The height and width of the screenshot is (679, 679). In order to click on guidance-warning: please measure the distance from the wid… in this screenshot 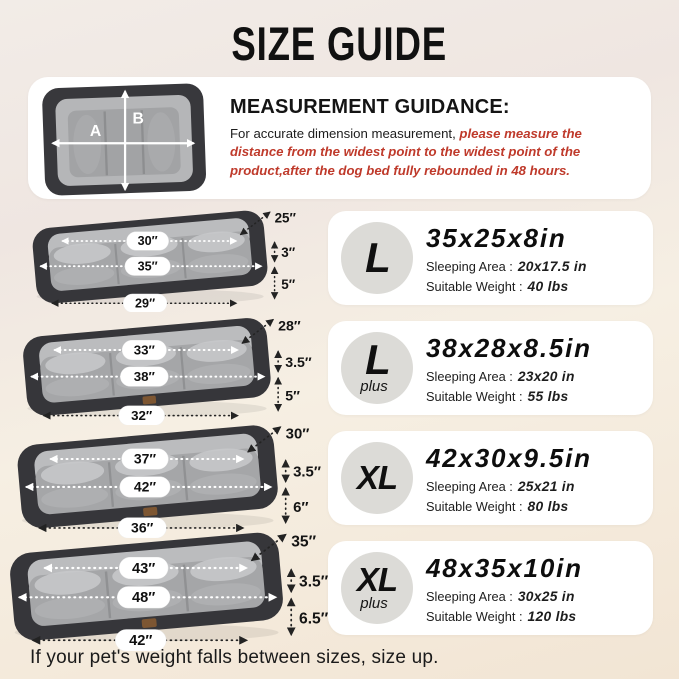, I will do `click(406, 152)`.